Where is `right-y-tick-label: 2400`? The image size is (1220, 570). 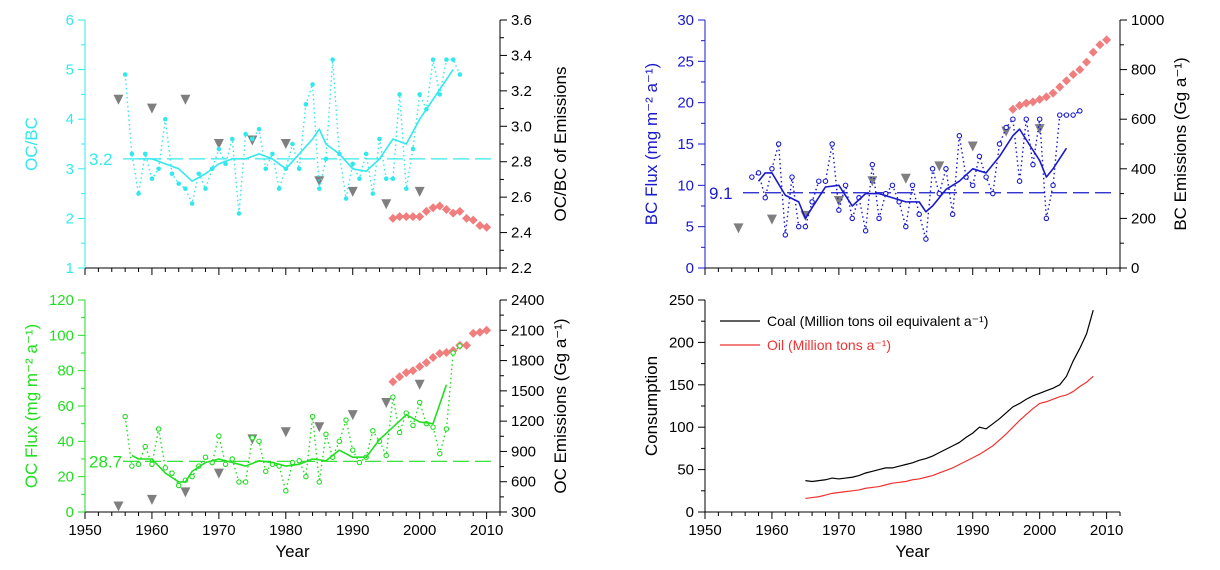 right-y-tick-label: 2400 is located at coordinates (527, 300).